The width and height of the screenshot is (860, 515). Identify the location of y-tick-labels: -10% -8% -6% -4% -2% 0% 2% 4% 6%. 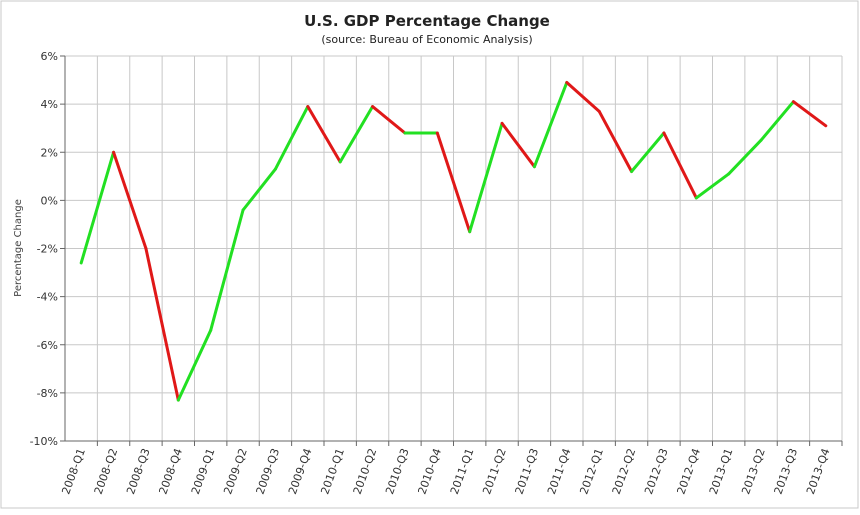
(44, 249).